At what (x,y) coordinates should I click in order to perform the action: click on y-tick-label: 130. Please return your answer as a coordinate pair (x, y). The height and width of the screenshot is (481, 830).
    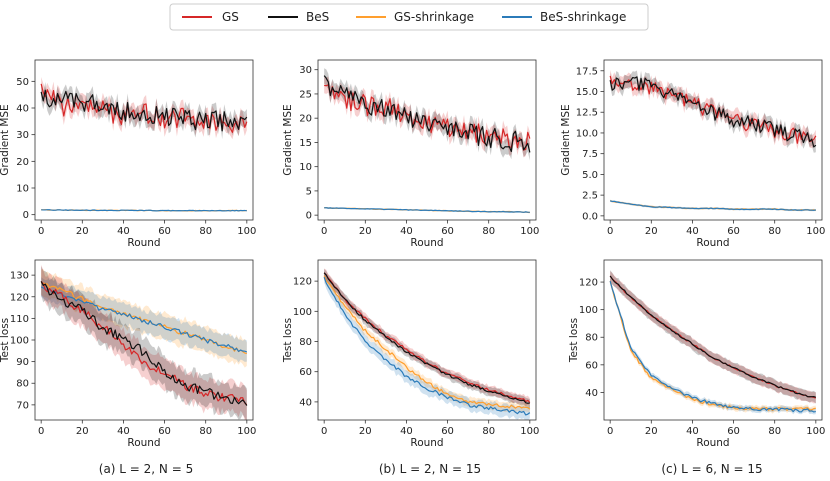
    Looking at the image, I should click on (19, 276).